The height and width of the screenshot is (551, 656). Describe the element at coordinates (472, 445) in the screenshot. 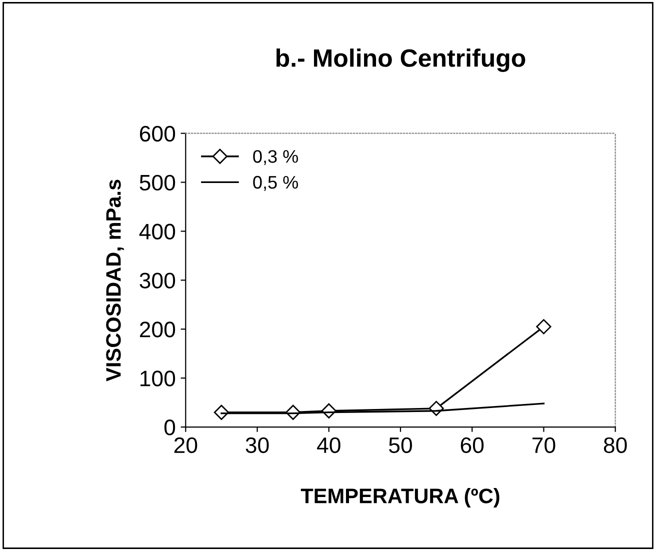

I see `x-tick-label: 60` at that location.